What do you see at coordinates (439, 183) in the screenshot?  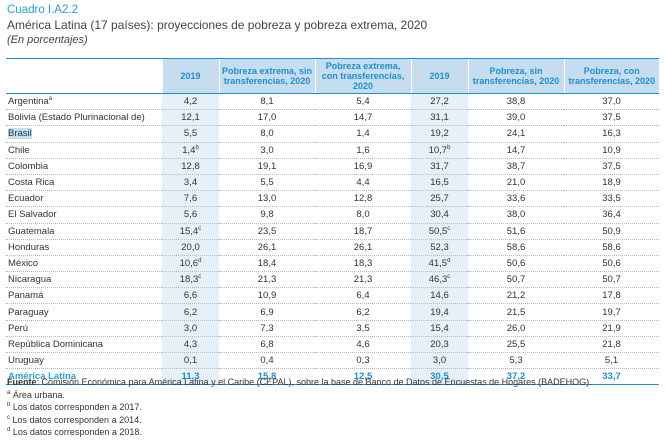 I see `value-cell: 16,5` at bounding box center [439, 183].